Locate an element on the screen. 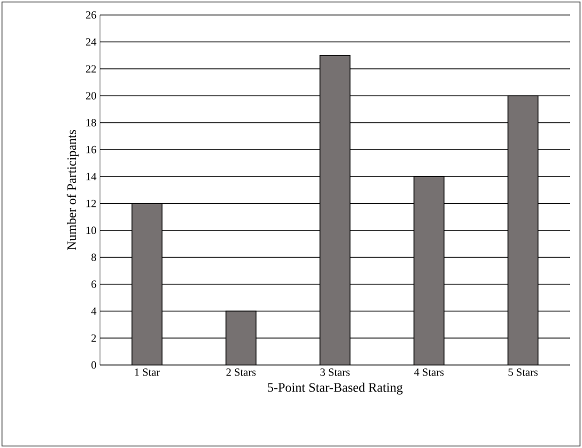 Image resolution: width=582 pixels, height=448 pixels. x-axis-title: 5-Point Star-Based Rating is located at coordinates (335, 388).